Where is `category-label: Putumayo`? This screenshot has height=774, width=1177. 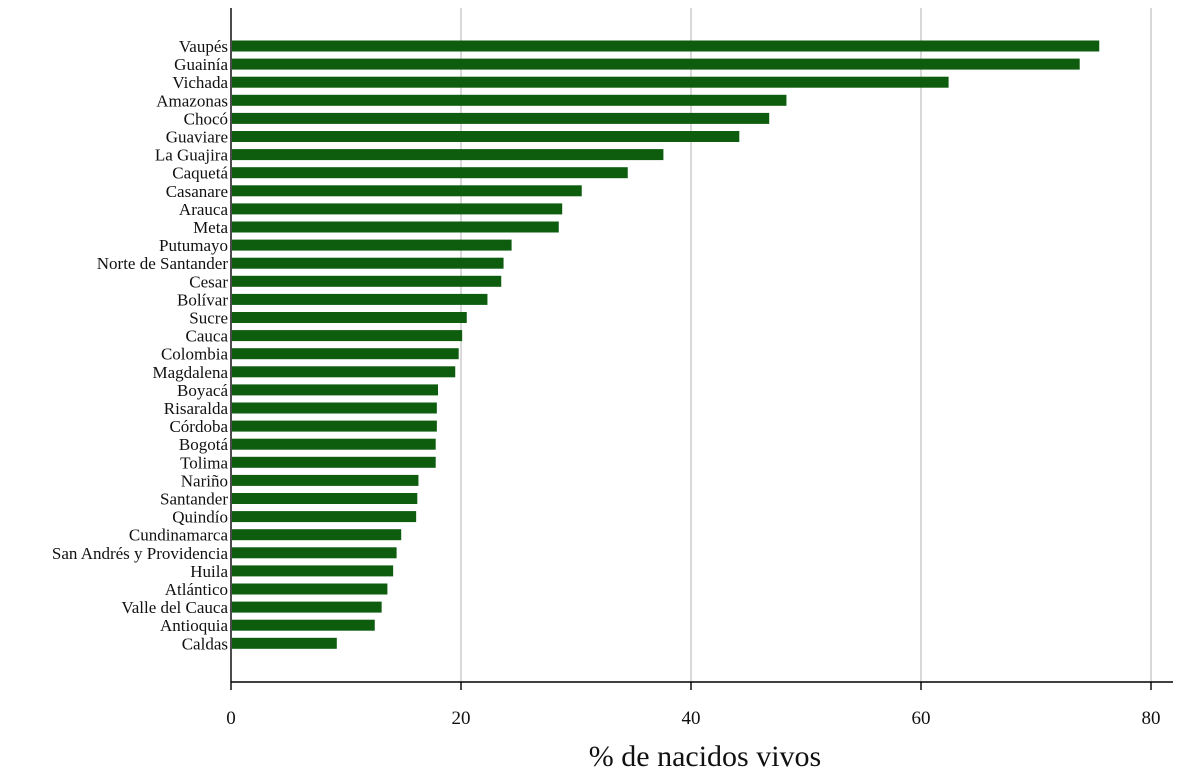 category-label: Putumayo is located at coordinates (193, 245).